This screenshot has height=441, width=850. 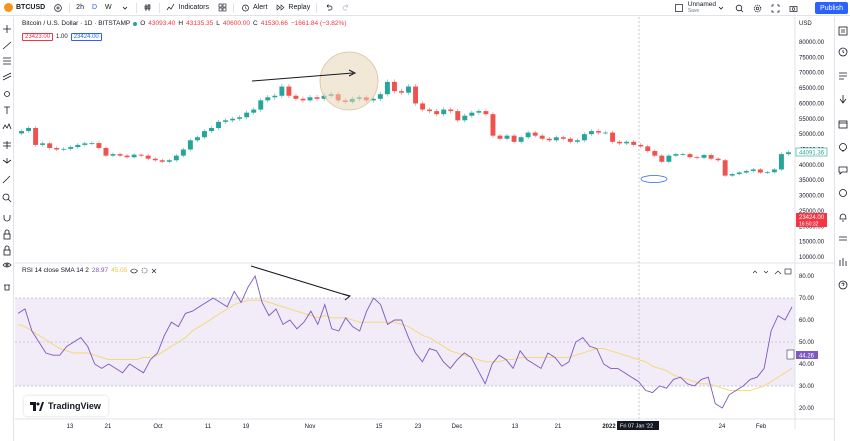 What do you see at coordinates (812, 154) in the screenshot?
I see `current-price-tag-label: 44091.36` at bounding box center [812, 154].